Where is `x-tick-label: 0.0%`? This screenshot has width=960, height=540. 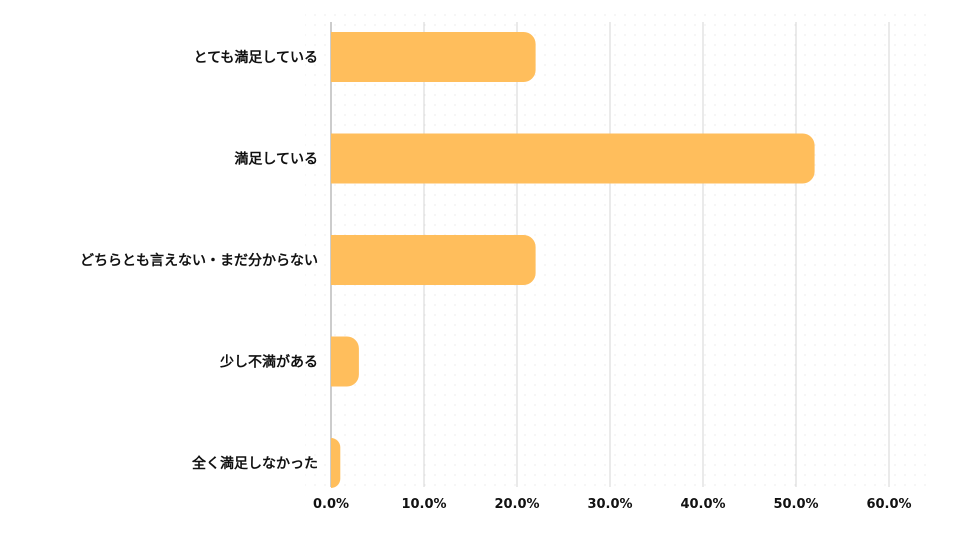 x-tick-label: 0.0% is located at coordinates (331, 504).